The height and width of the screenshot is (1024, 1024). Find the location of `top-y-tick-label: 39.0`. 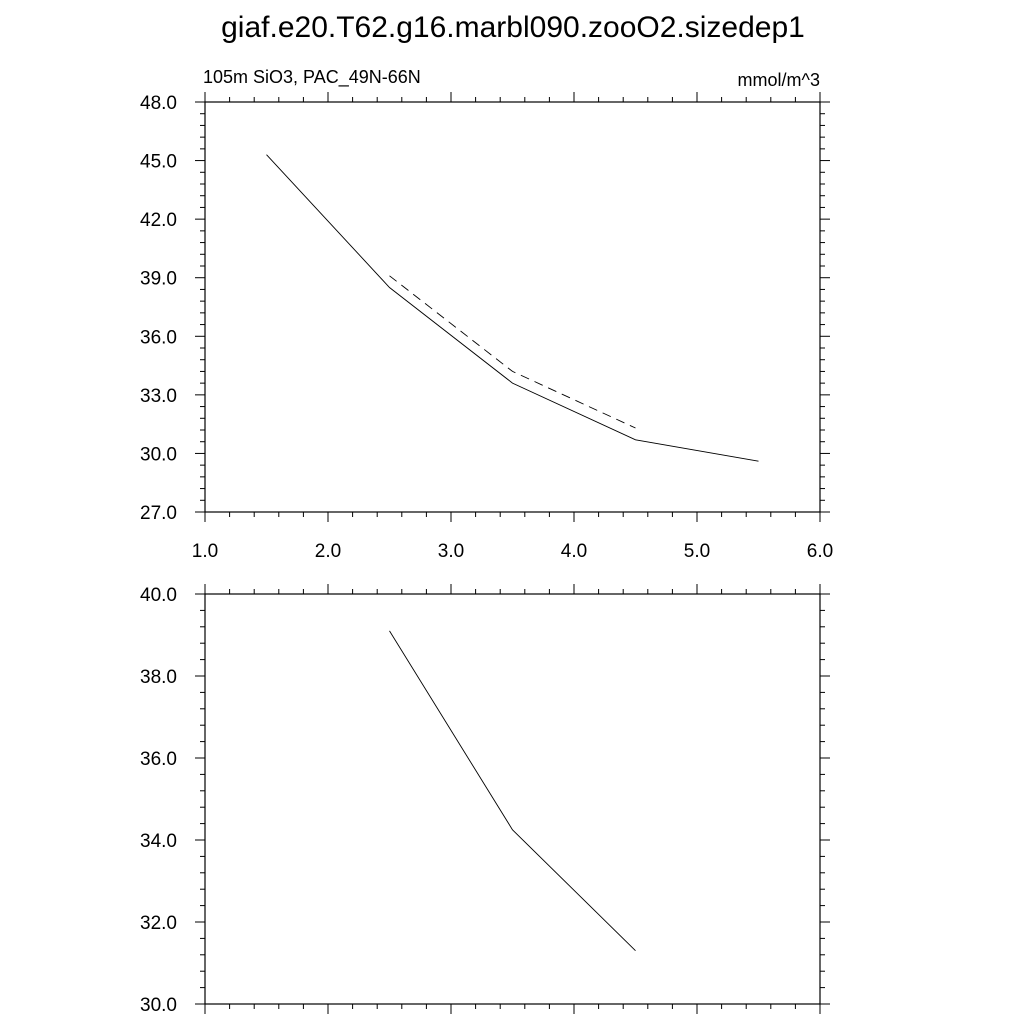

top-y-tick-label: 39.0 is located at coordinates (158, 279).